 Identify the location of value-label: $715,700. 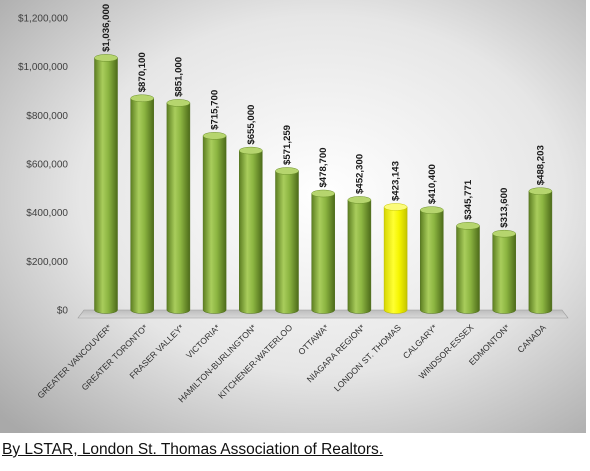
(215, 110).